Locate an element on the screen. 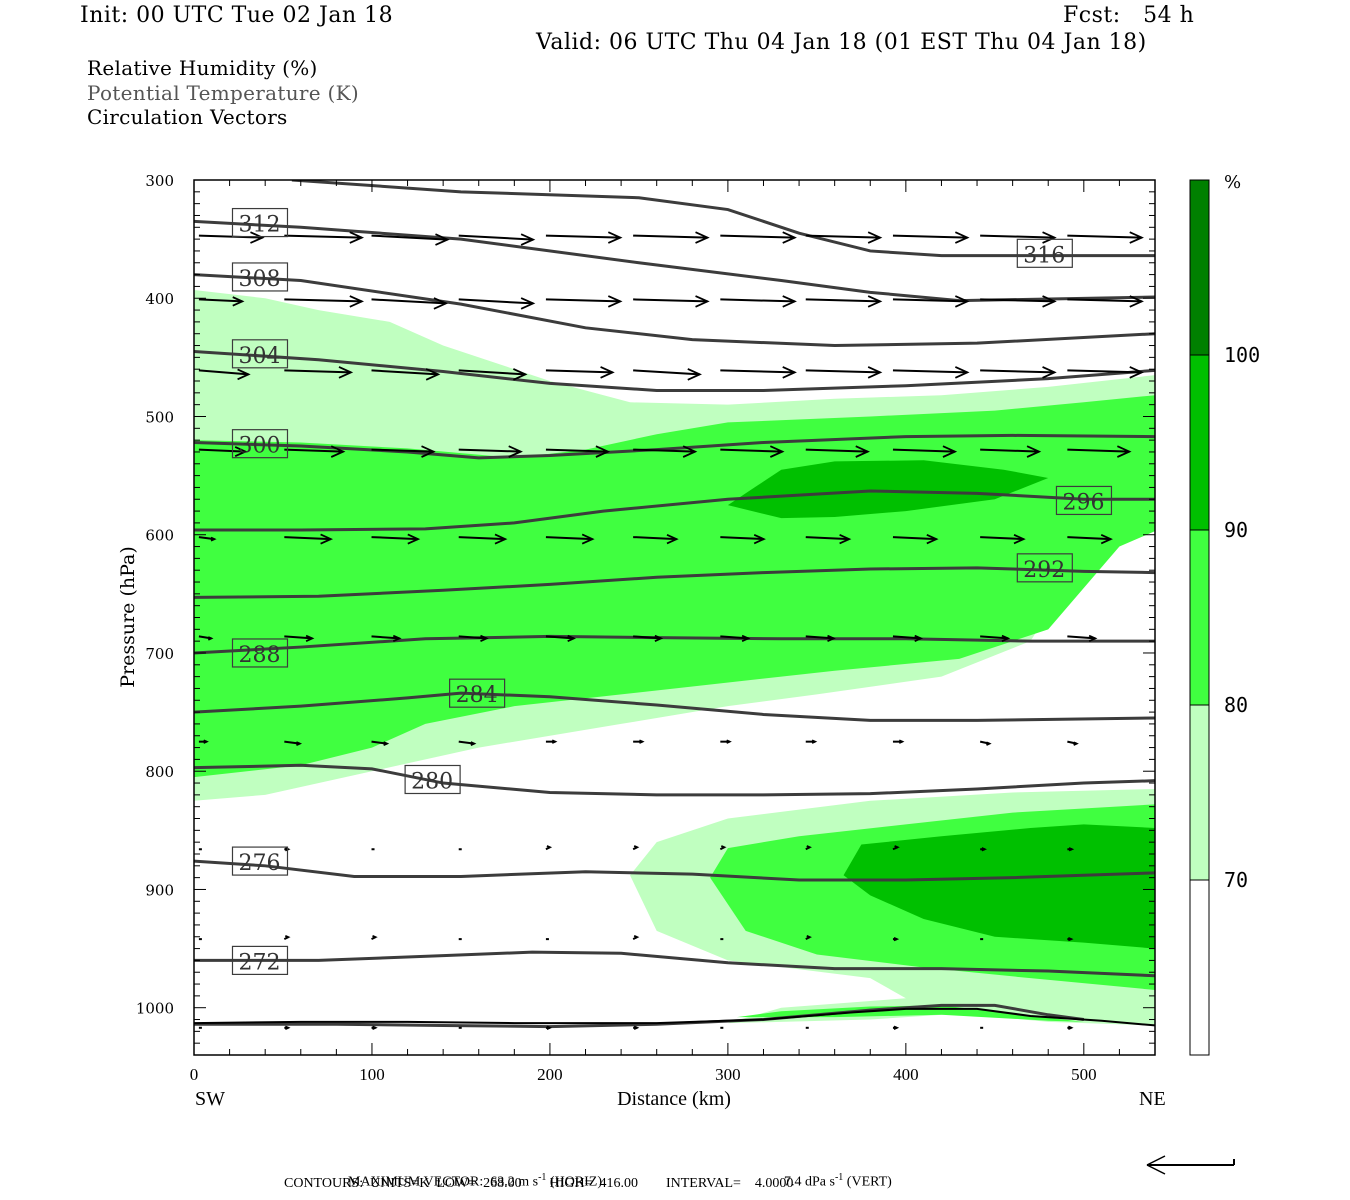 The image size is (1350, 1200). theta-label-text: 296 is located at coordinates (1083, 502).